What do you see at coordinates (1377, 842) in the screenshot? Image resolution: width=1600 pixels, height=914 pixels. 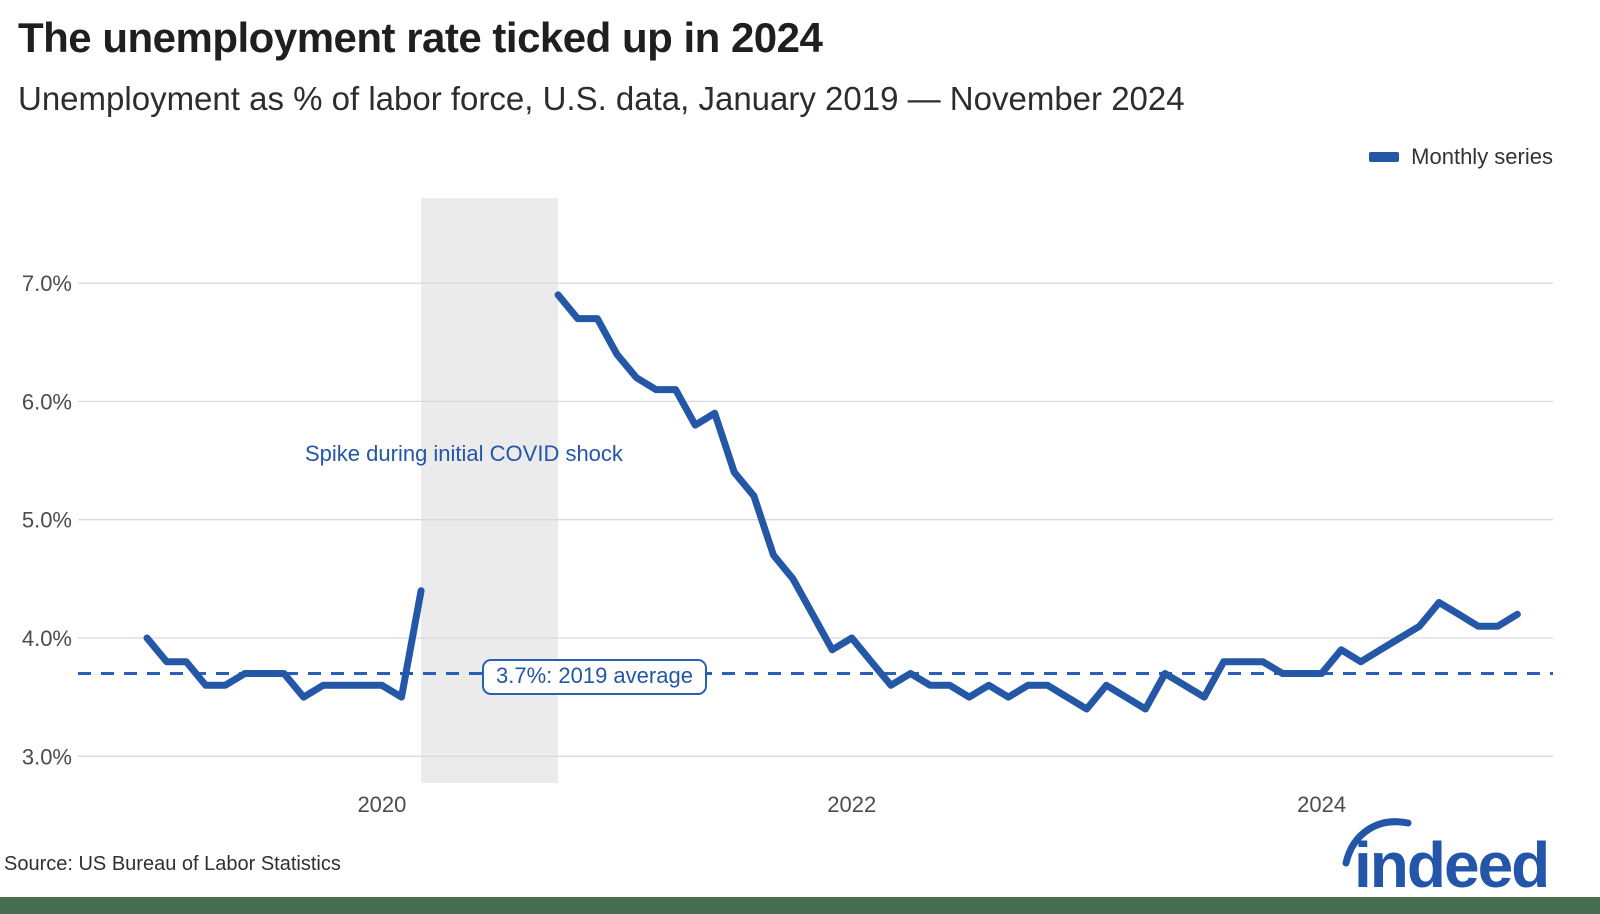 I see `indeed-logo-arc` at bounding box center [1377, 842].